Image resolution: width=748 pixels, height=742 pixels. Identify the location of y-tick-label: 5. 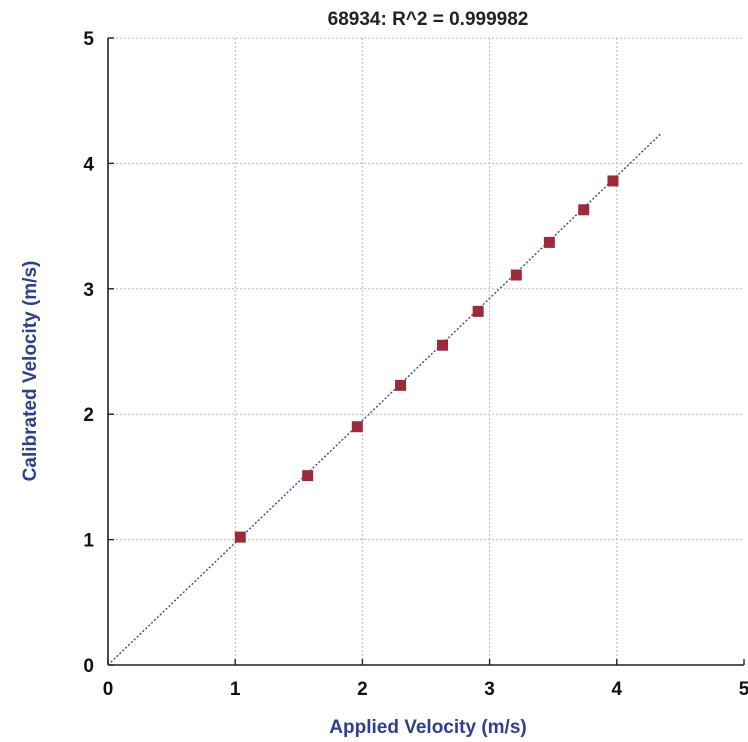
(88, 39).